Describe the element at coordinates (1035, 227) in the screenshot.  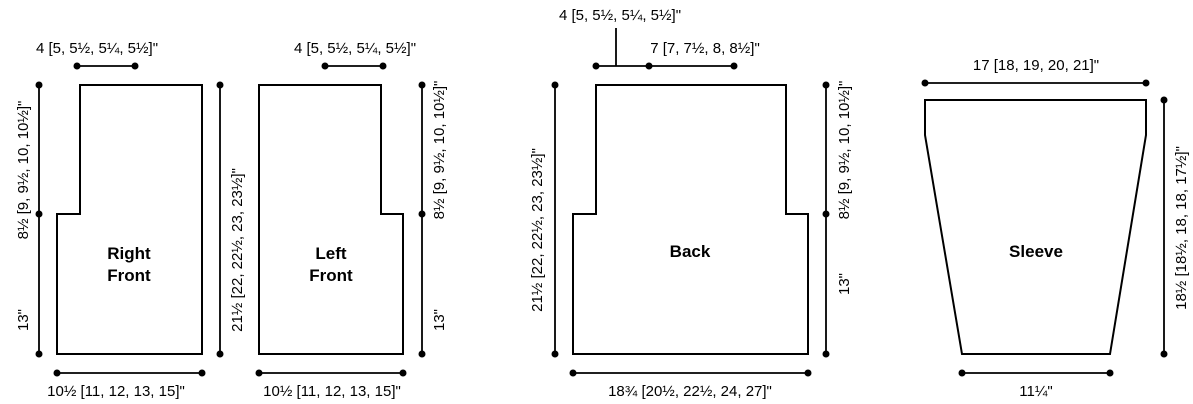
I see `sleeve-outline` at that location.